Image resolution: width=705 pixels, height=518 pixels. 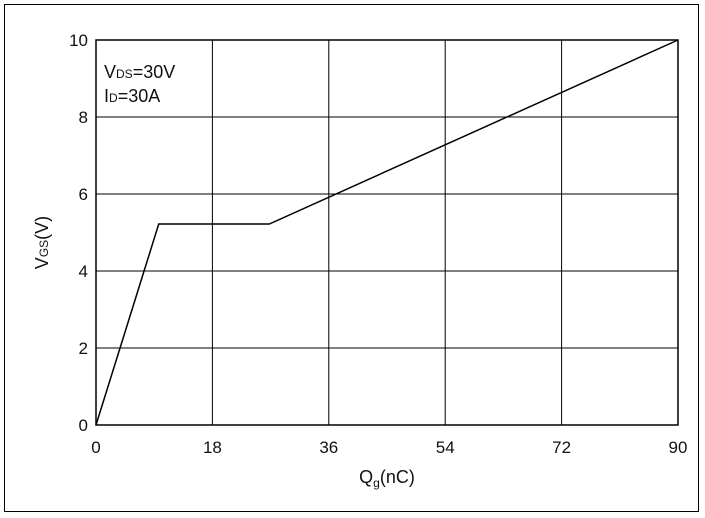 I want to click on y-tick-label: 0, so click(x=83, y=425).